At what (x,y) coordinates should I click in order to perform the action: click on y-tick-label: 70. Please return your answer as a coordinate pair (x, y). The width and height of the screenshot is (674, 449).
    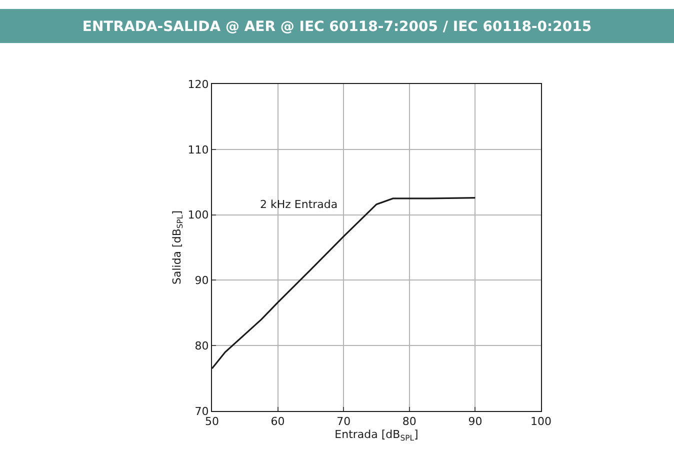
    Looking at the image, I should click on (201, 411).